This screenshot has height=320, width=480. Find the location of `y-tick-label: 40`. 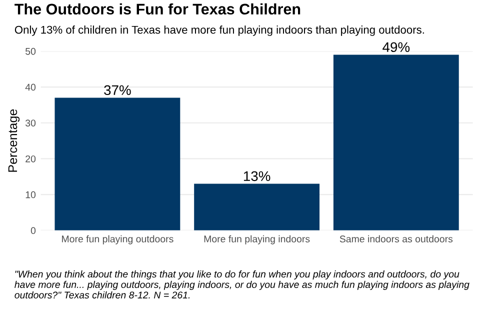

y-tick-label: 40 is located at coordinates (30, 87).